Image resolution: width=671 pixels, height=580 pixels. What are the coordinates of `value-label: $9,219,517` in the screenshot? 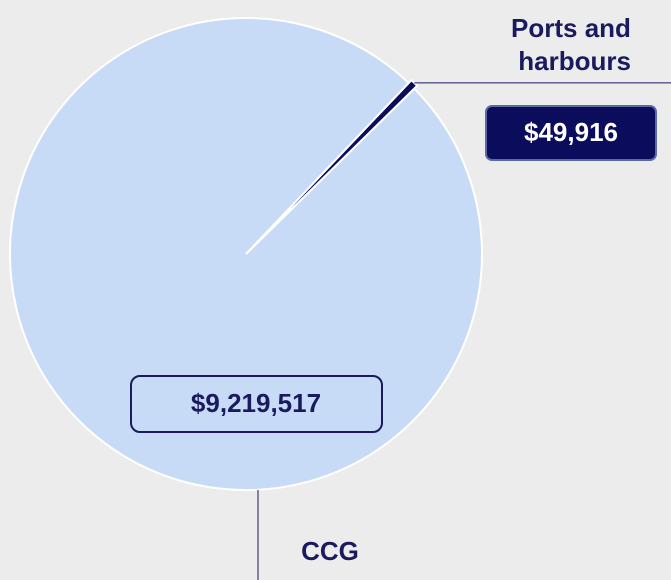 It's located at (256, 403).